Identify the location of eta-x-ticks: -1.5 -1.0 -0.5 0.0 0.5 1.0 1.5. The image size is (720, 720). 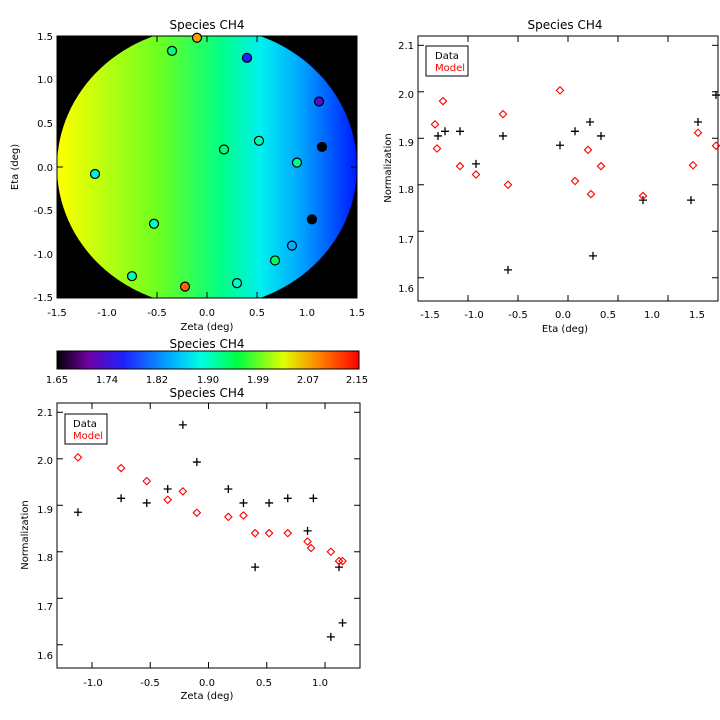
(562, 315).